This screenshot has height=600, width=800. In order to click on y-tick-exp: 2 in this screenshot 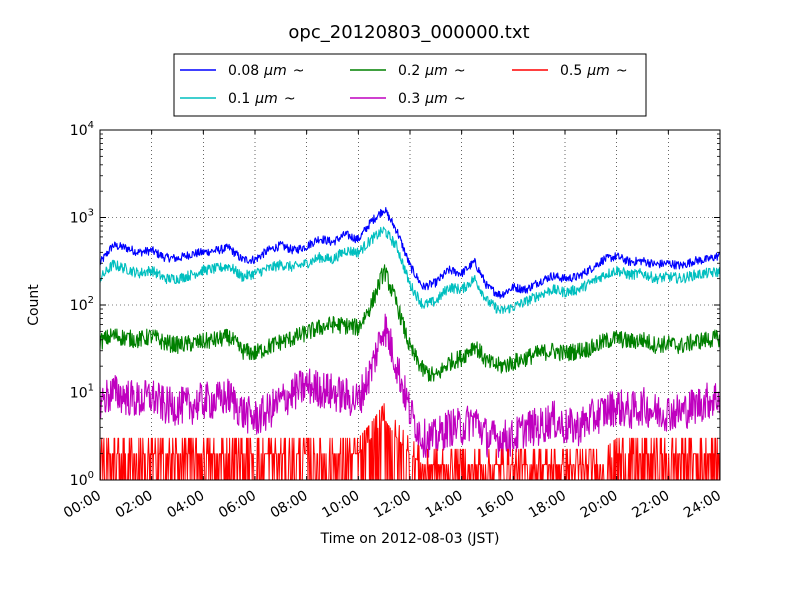, I will do `click(91, 300)`.